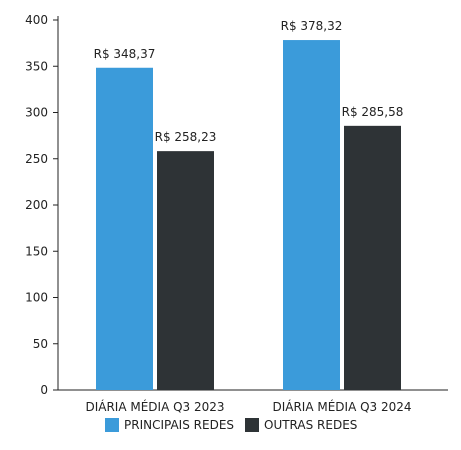  What do you see at coordinates (36, 113) in the screenshot?
I see `y-tick-label: 300` at bounding box center [36, 113].